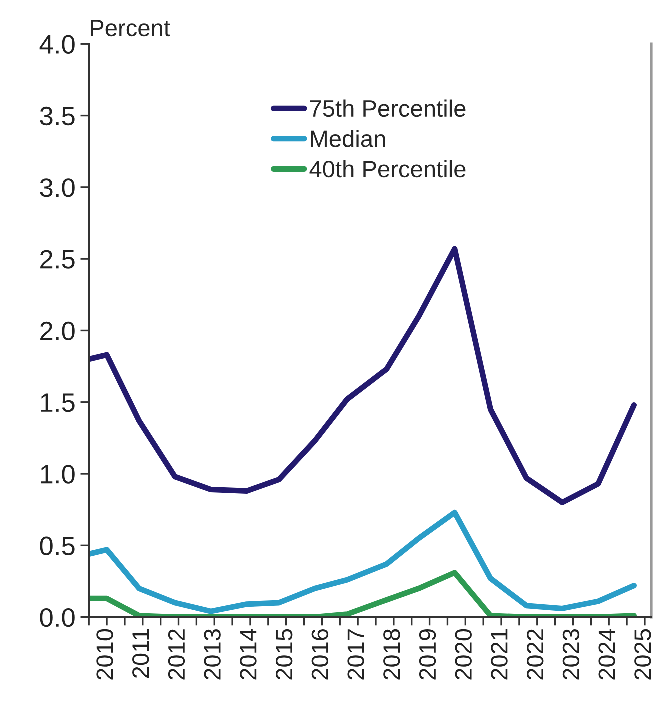 The image size is (660, 712). Describe the element at coordinates (356, 655) in the screenshot. I see `x-tick-label: 2017` at that location.